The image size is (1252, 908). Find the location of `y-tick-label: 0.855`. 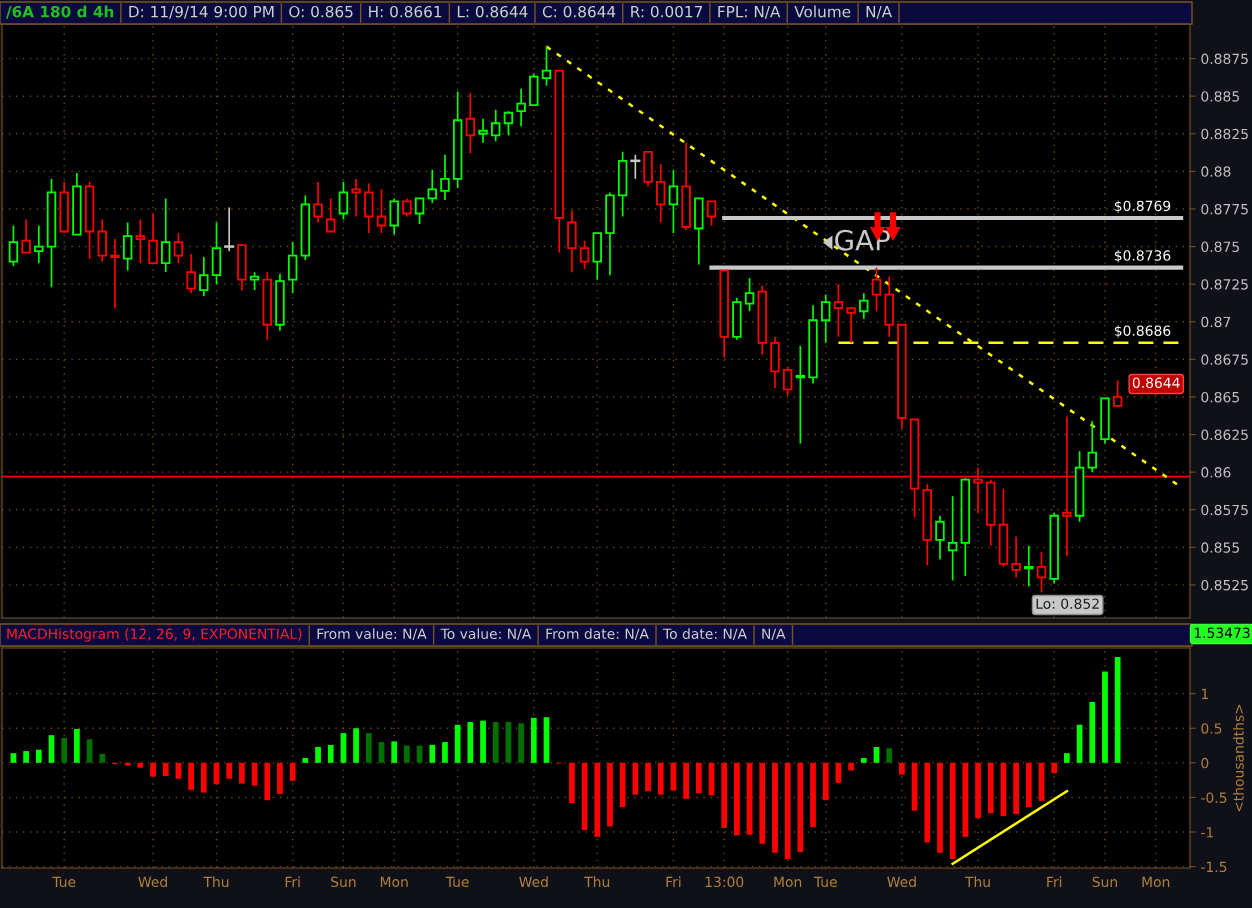

y-tick-label: 0.855 is located at coordinates (1220, 547).